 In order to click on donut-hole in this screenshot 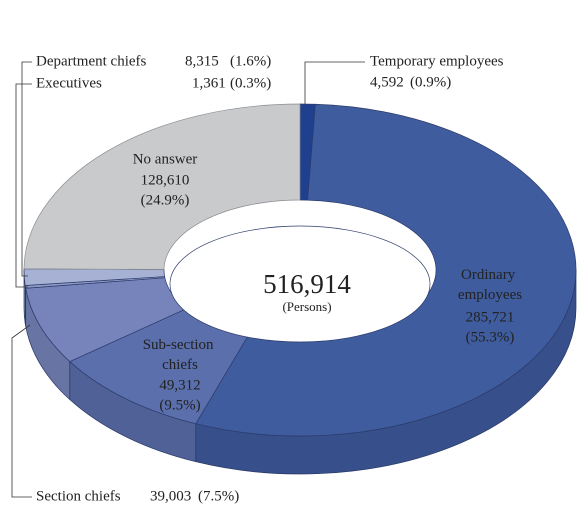, I will do `click(300, 284)`.